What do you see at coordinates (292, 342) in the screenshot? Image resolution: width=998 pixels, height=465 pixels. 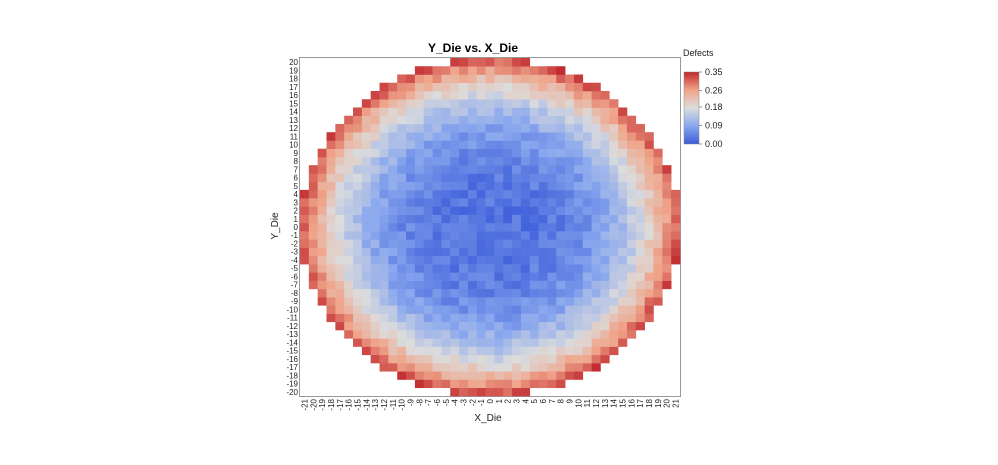 I see `y-tick-label: -14` at bounding box center [292, 342].